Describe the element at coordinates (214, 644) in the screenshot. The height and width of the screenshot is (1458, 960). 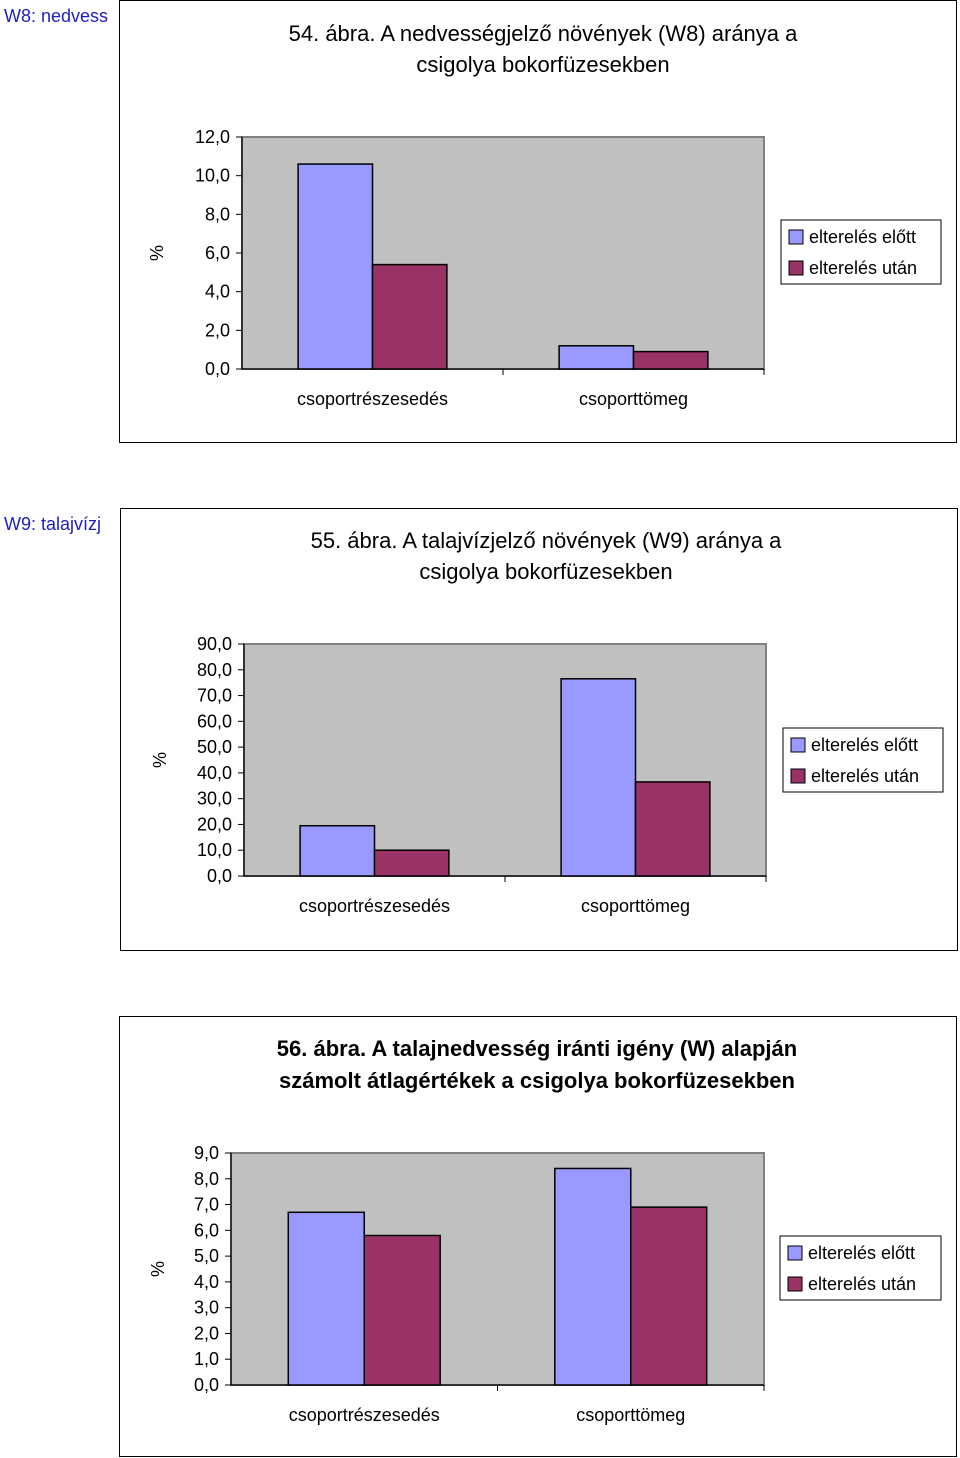
I see `y-tick-label: 90,0` at that location.